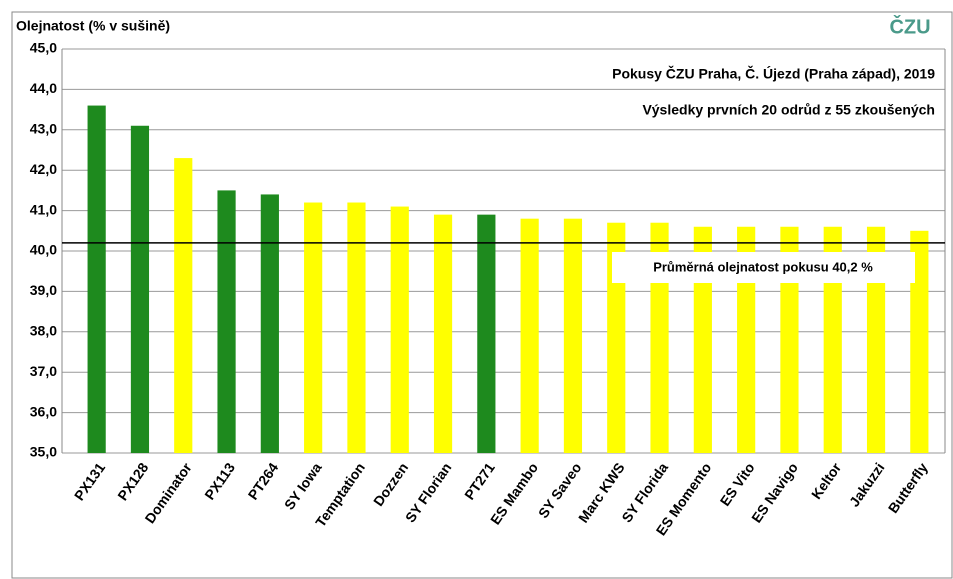  What do you see at coordinates (43, 169) in the screenshot?
I see `y-tick-label: 42,0` at bounding box center [43, 169].